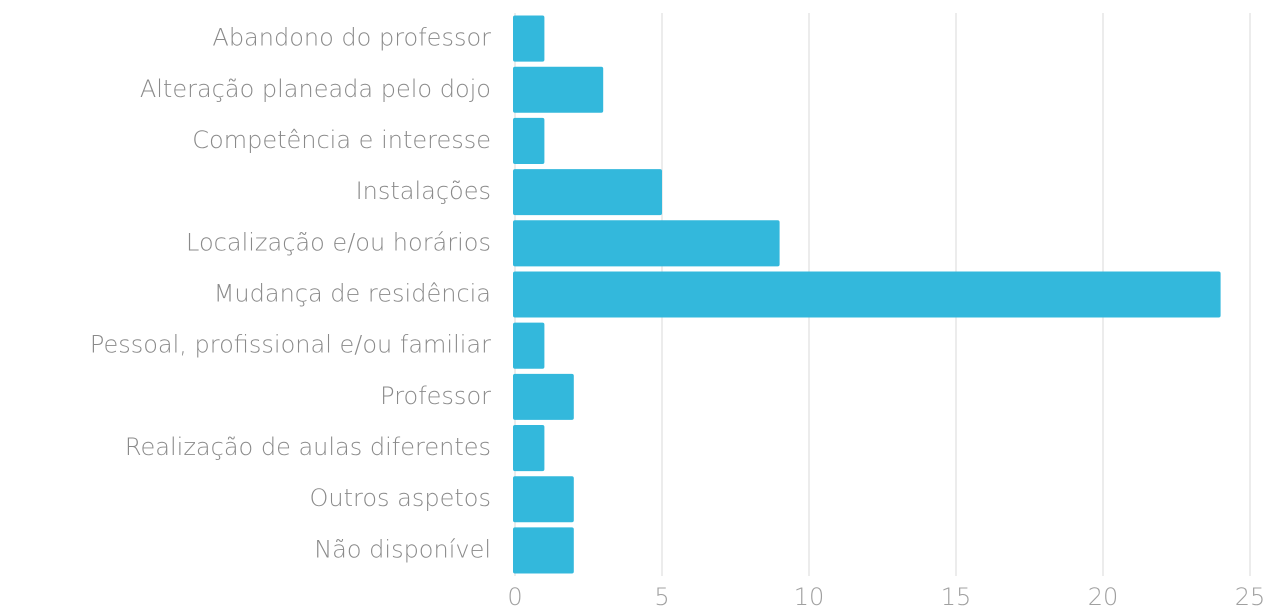  Describe the element at coordinates (341, 140) in the screenshot. I see `y-tick-label: Competência e interesse` at that location.